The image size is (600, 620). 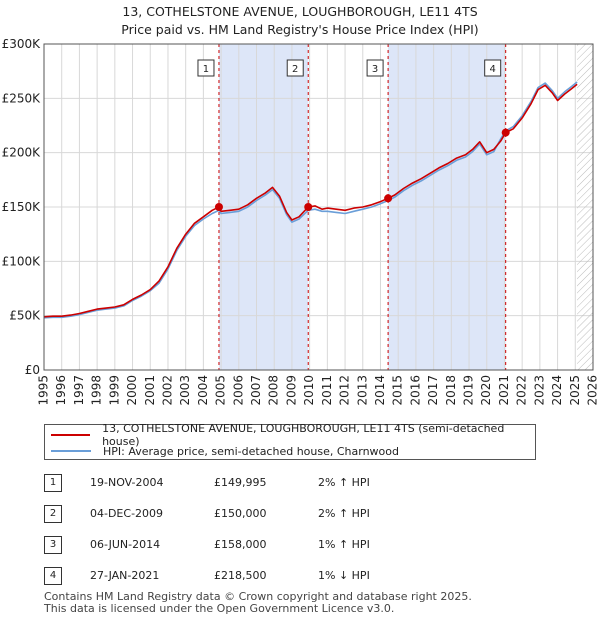 What do you see at coordinates (53, 545) in the screenshot?
I see `sale-number-badge: 3` at bounding box center [53, 545].